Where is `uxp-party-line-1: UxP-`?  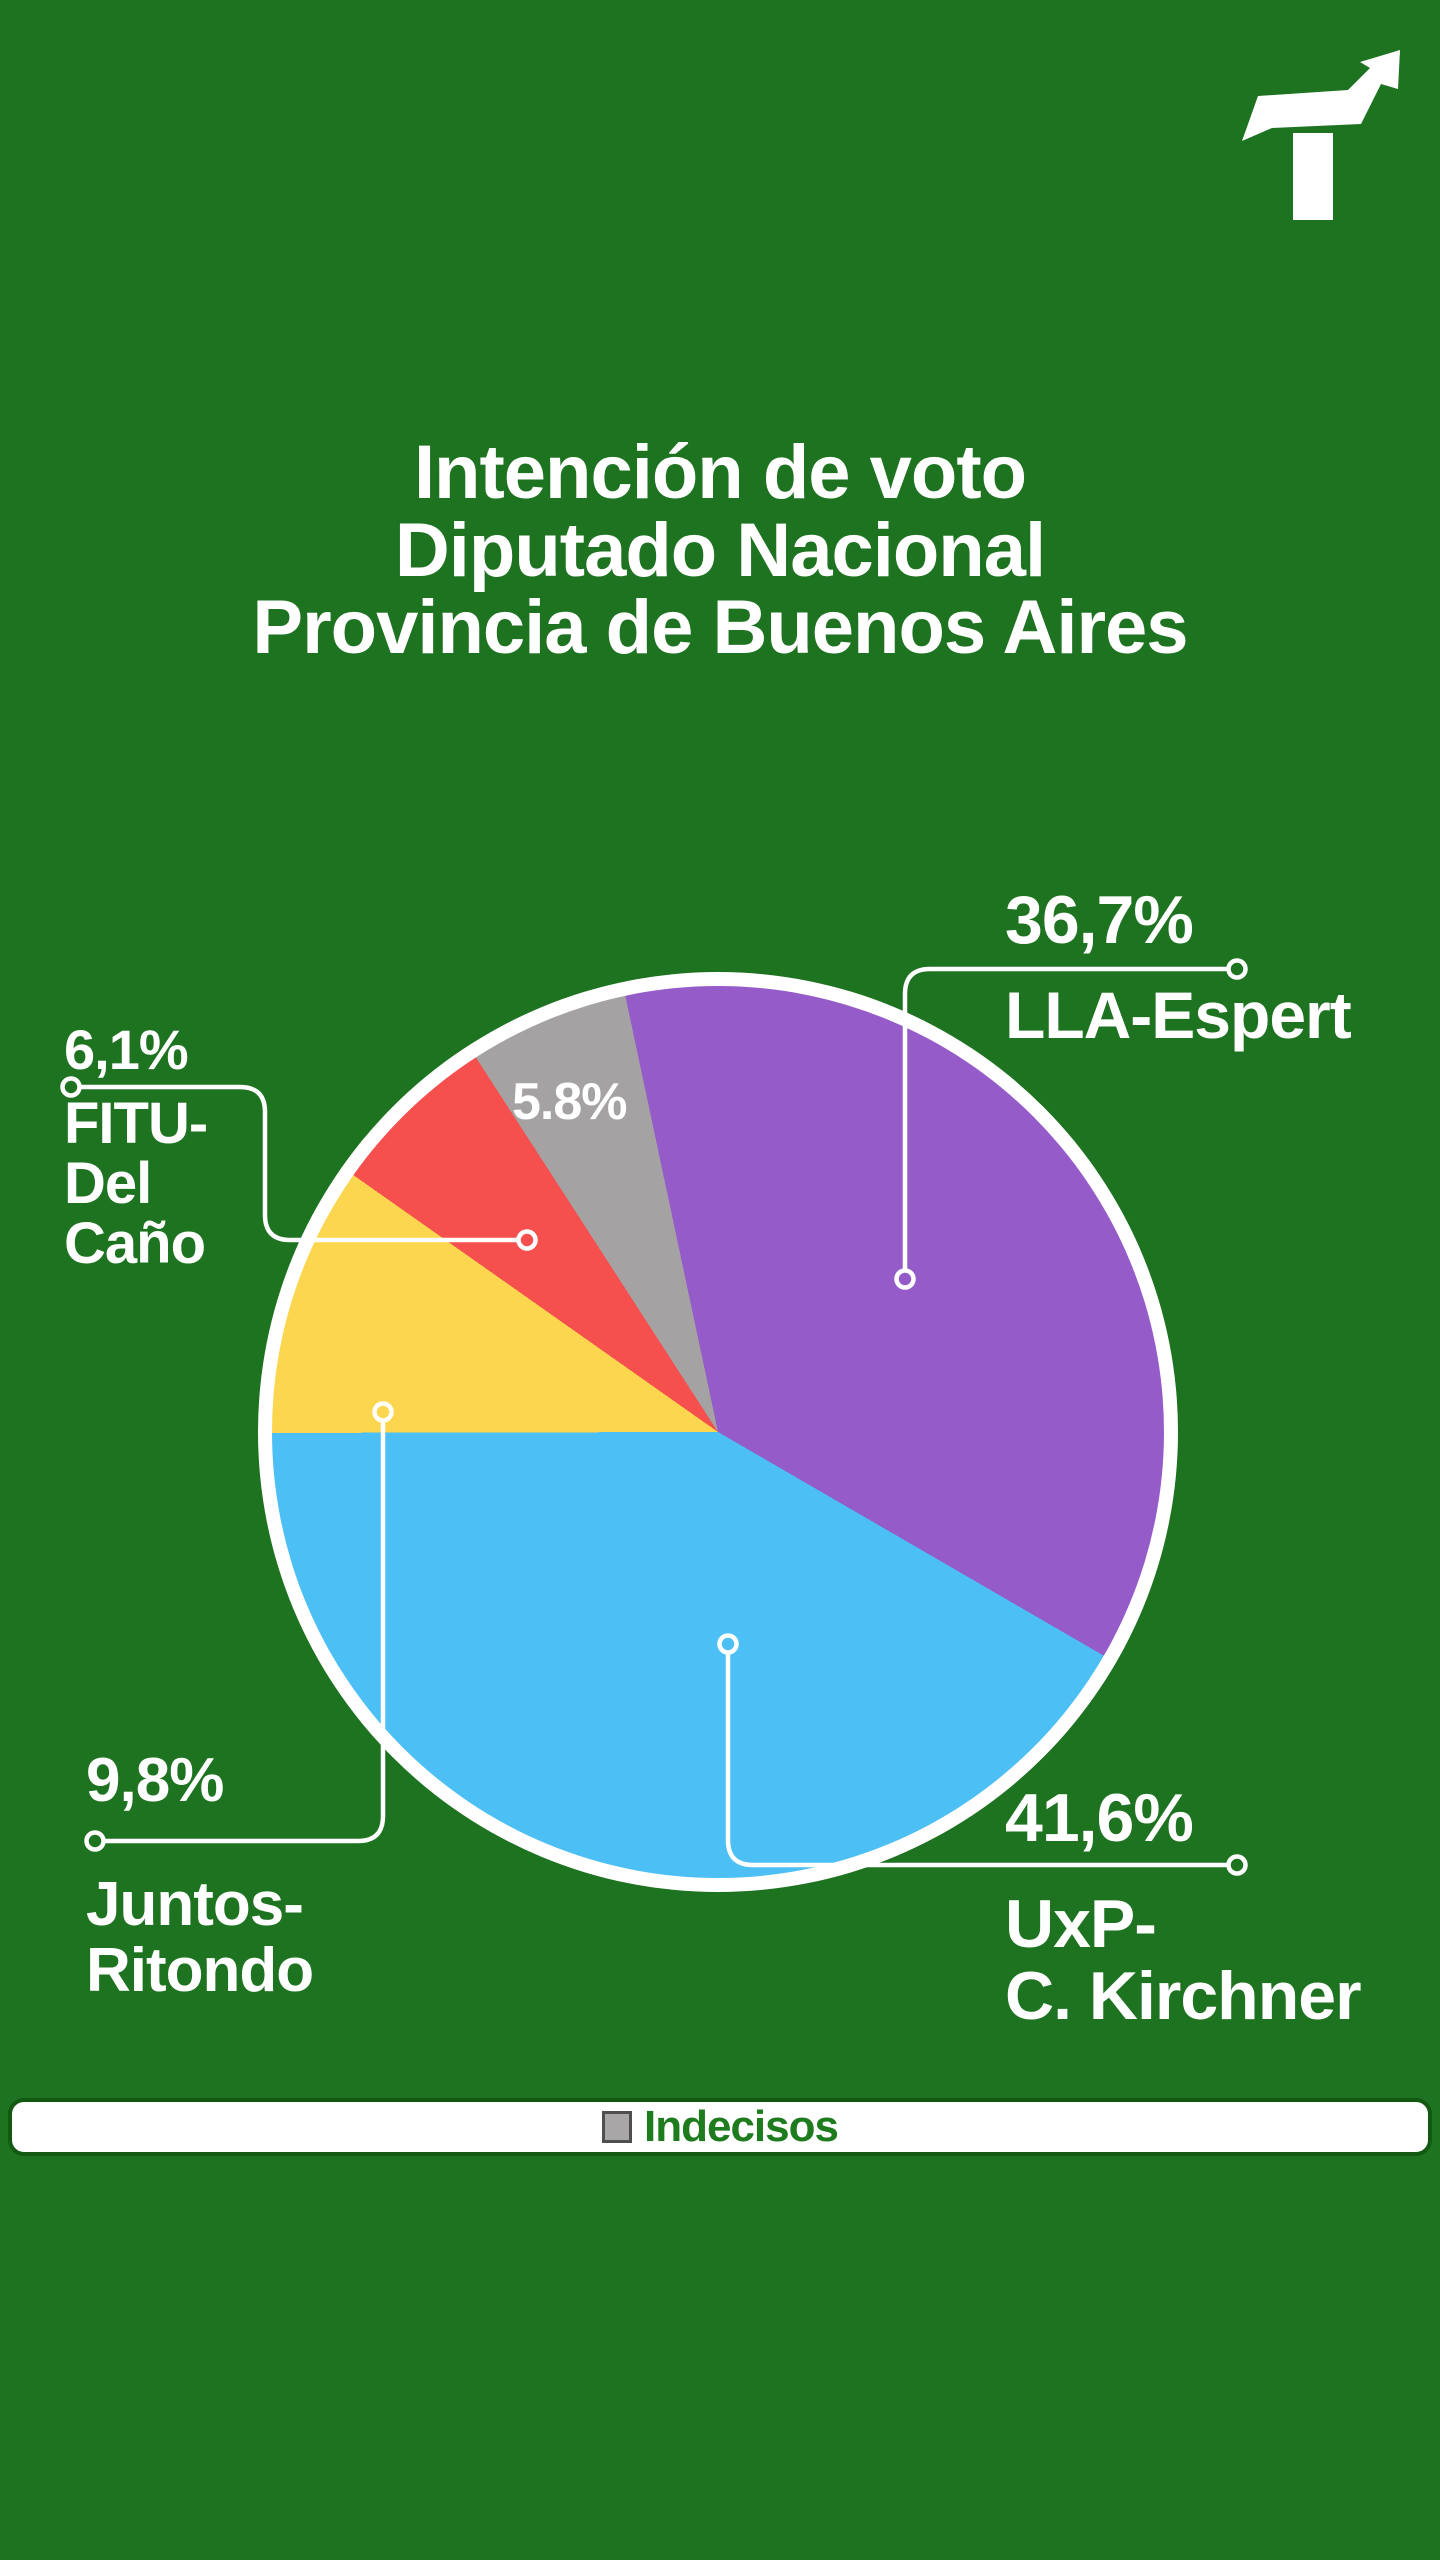 uxp-party-line-1: UxP- is located at coordinates (1081, 1924).